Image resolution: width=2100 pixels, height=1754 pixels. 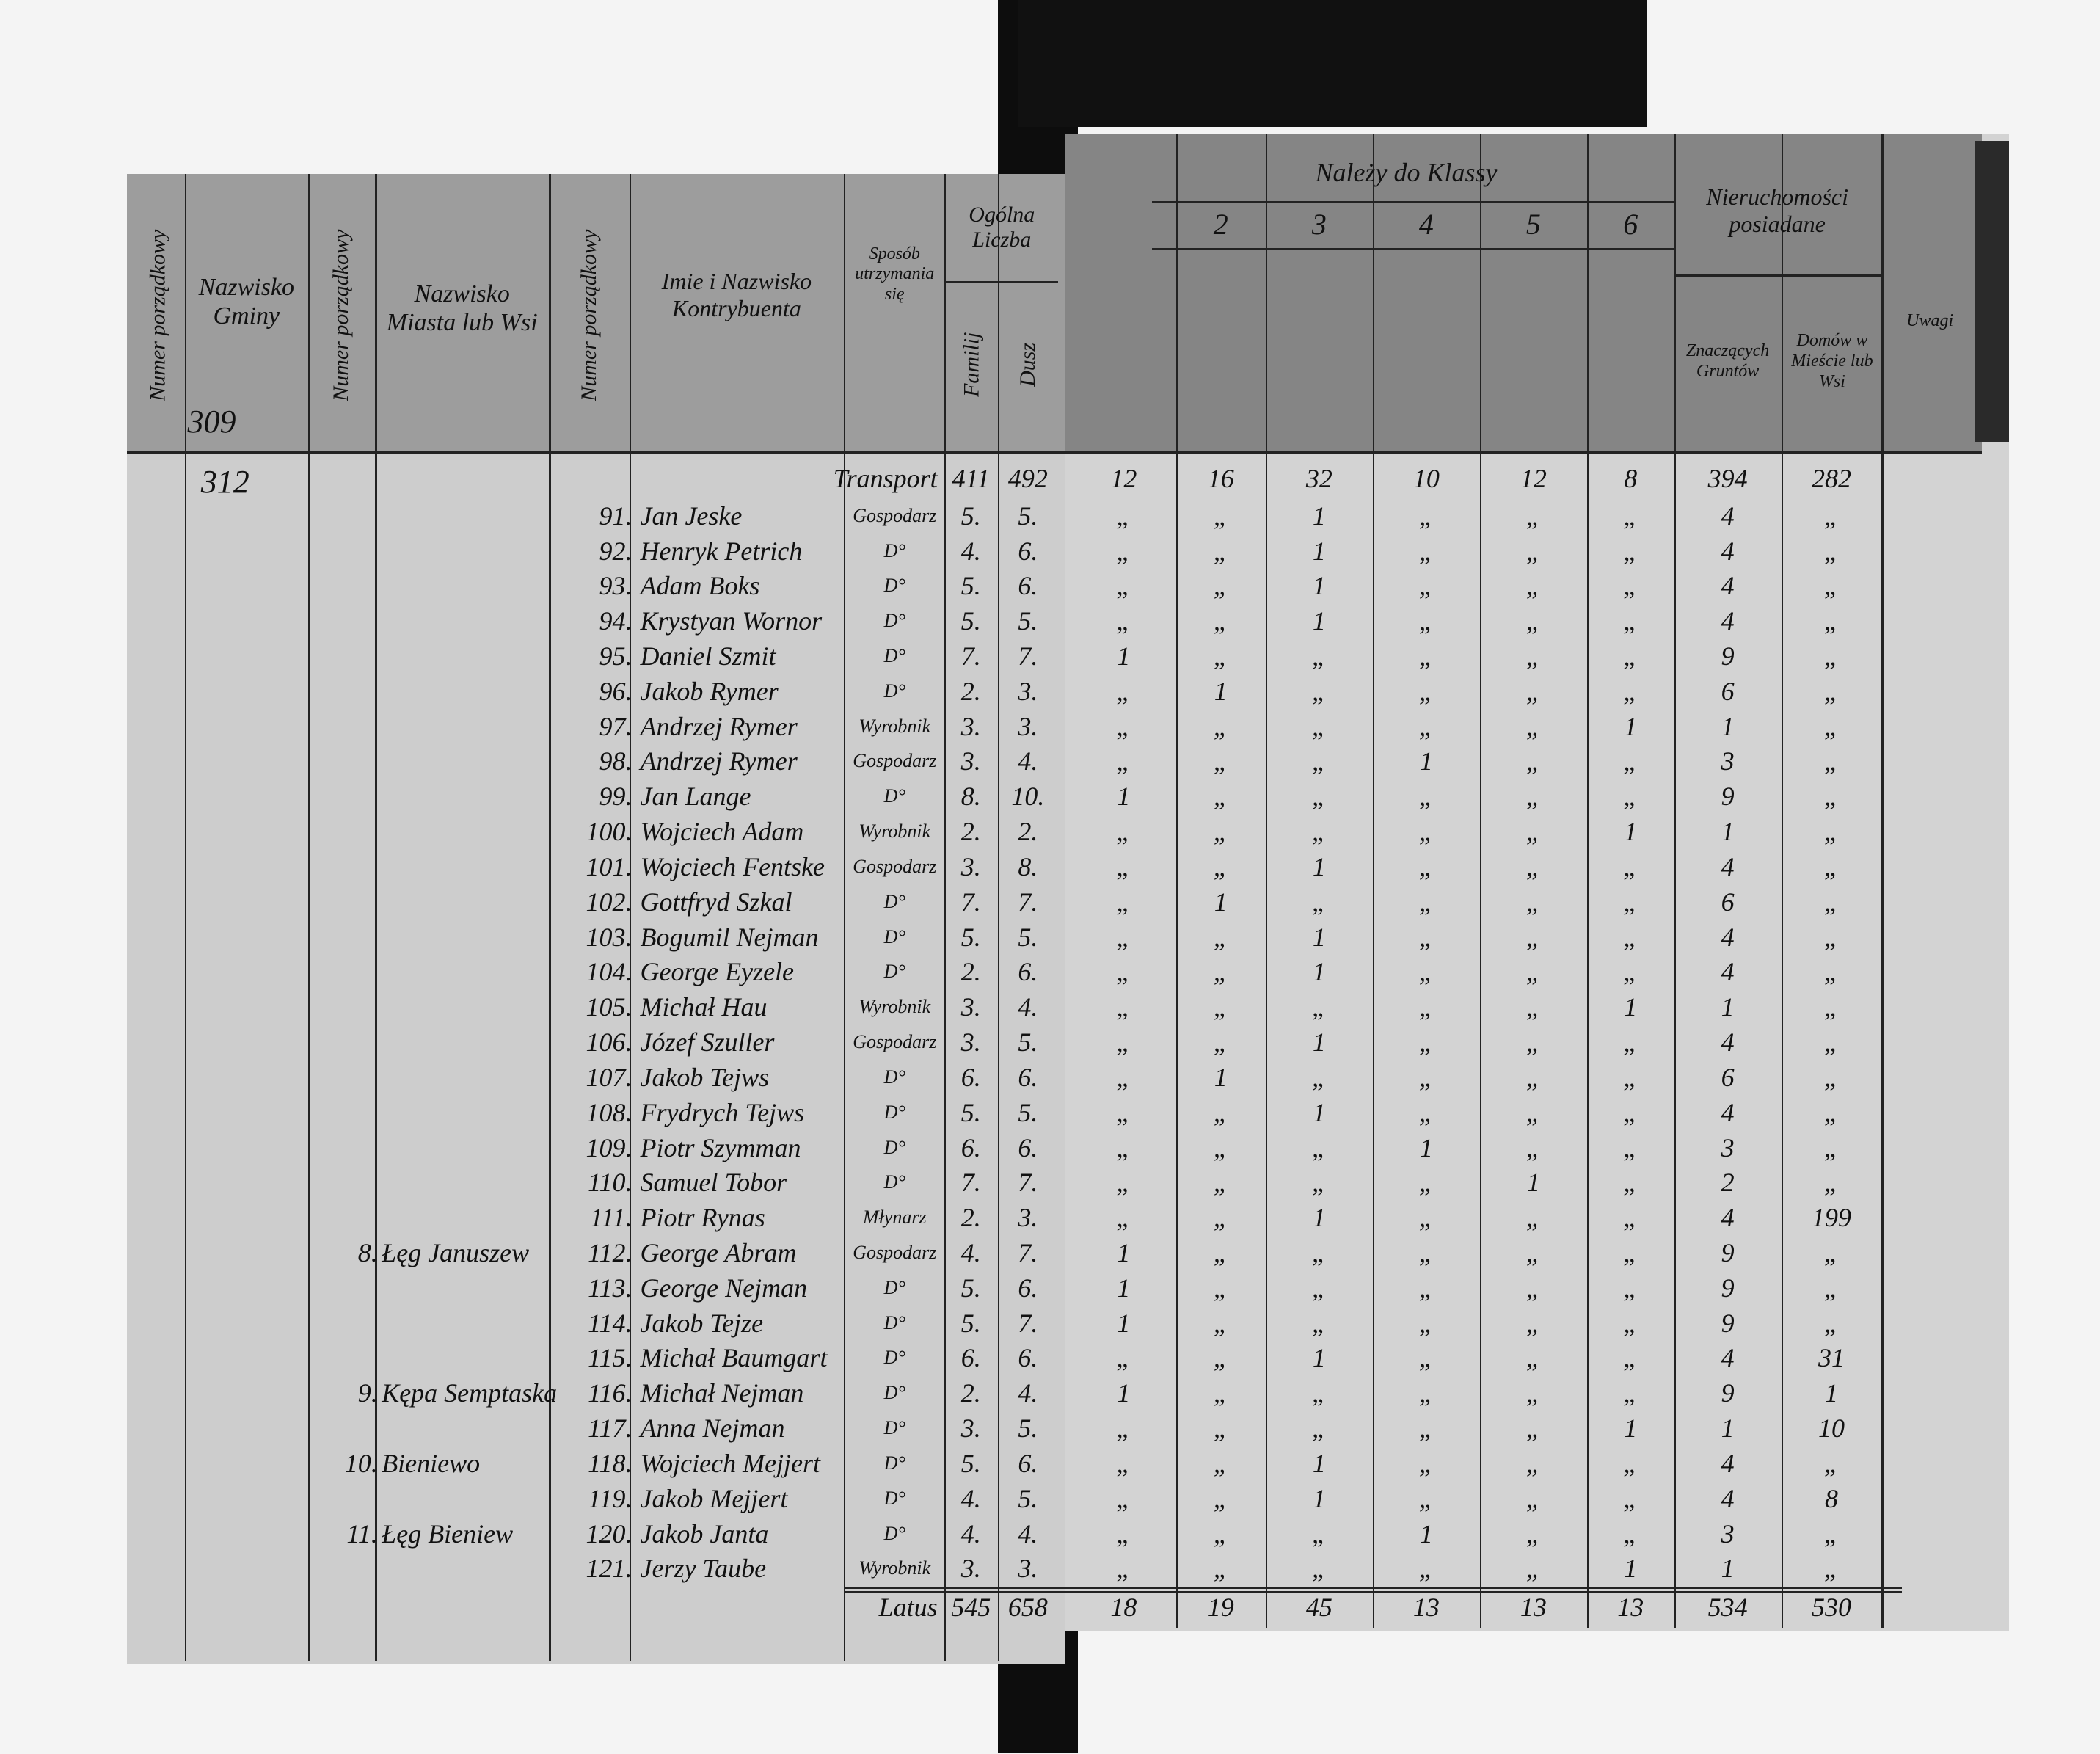 I want to click on header-cell: Imie i Nazwisko Kontrybuenta, so click(x=736, y=294).